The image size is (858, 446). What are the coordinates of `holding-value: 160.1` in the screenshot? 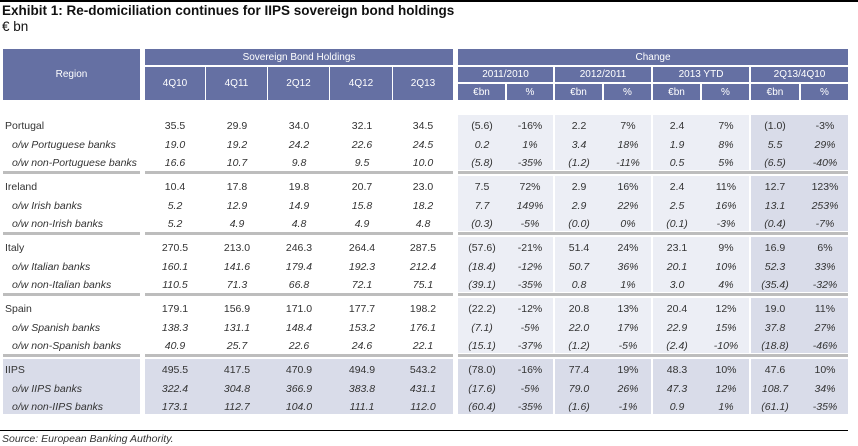 It's located at (175, 266).